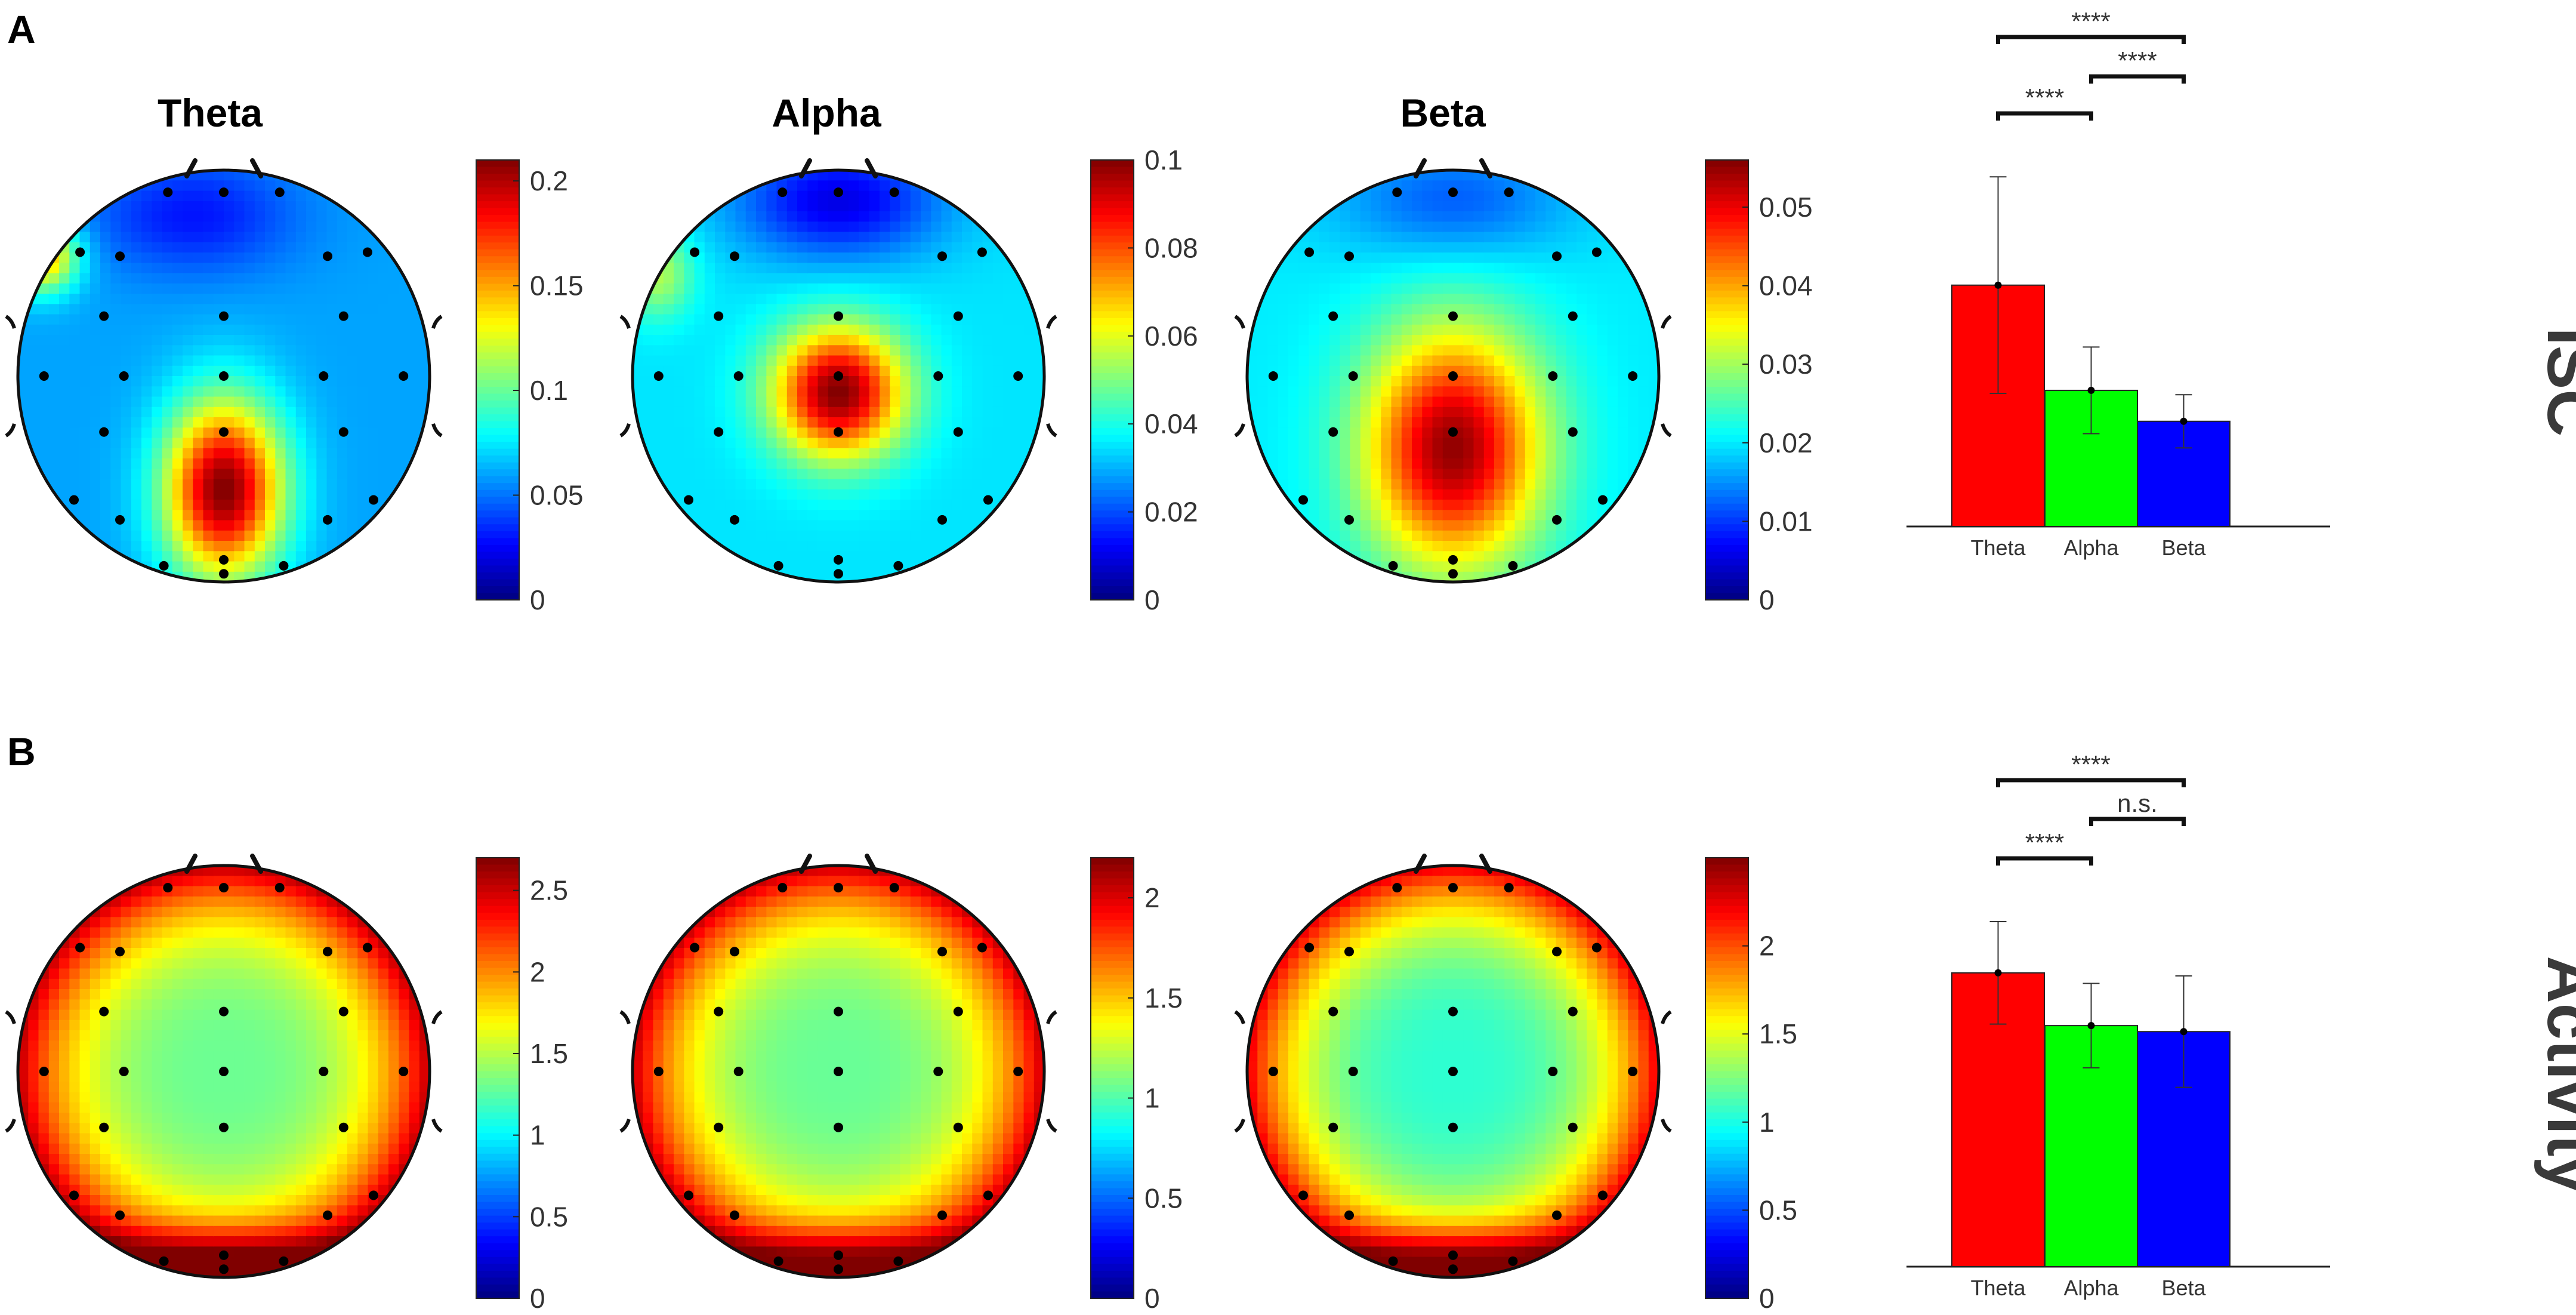  I want to click on colorbar-tick-label: 1, so click(1767, 1122).